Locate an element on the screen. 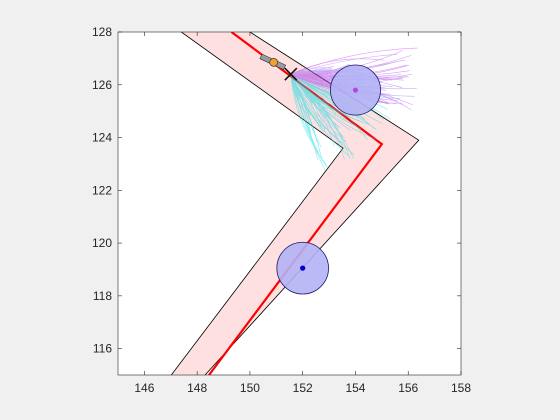  y-tick-label: 126 is located at coordinates (102, 85).